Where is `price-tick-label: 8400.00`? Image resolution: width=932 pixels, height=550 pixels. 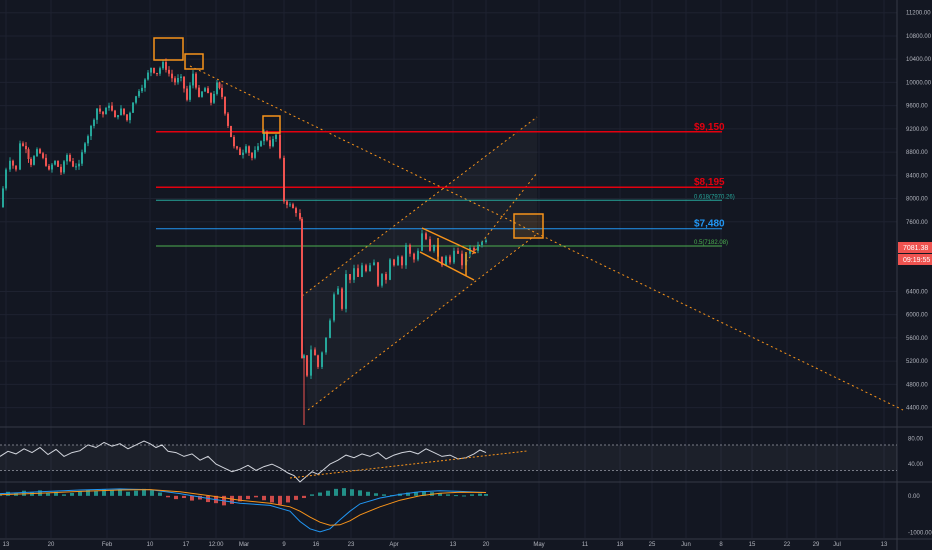
price-tick-label: 8400.00 is located at coordinates (917, 176).